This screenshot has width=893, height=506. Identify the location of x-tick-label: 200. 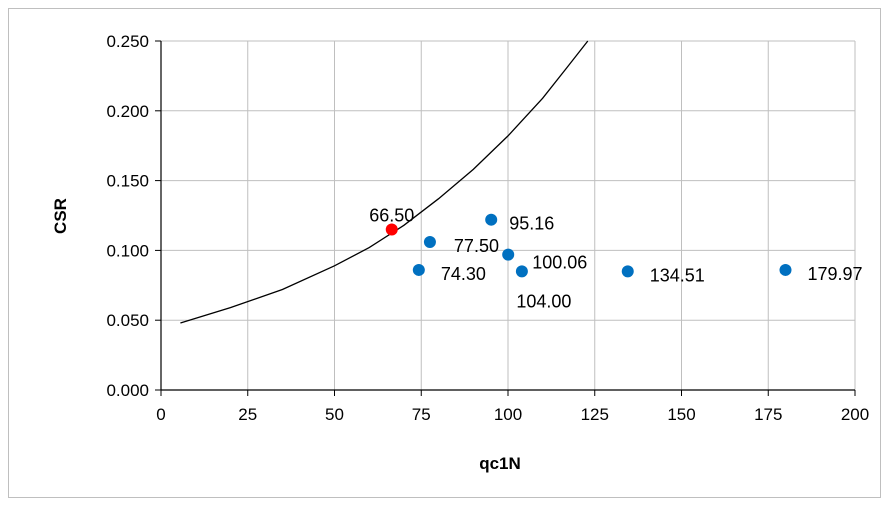
(855, 414).